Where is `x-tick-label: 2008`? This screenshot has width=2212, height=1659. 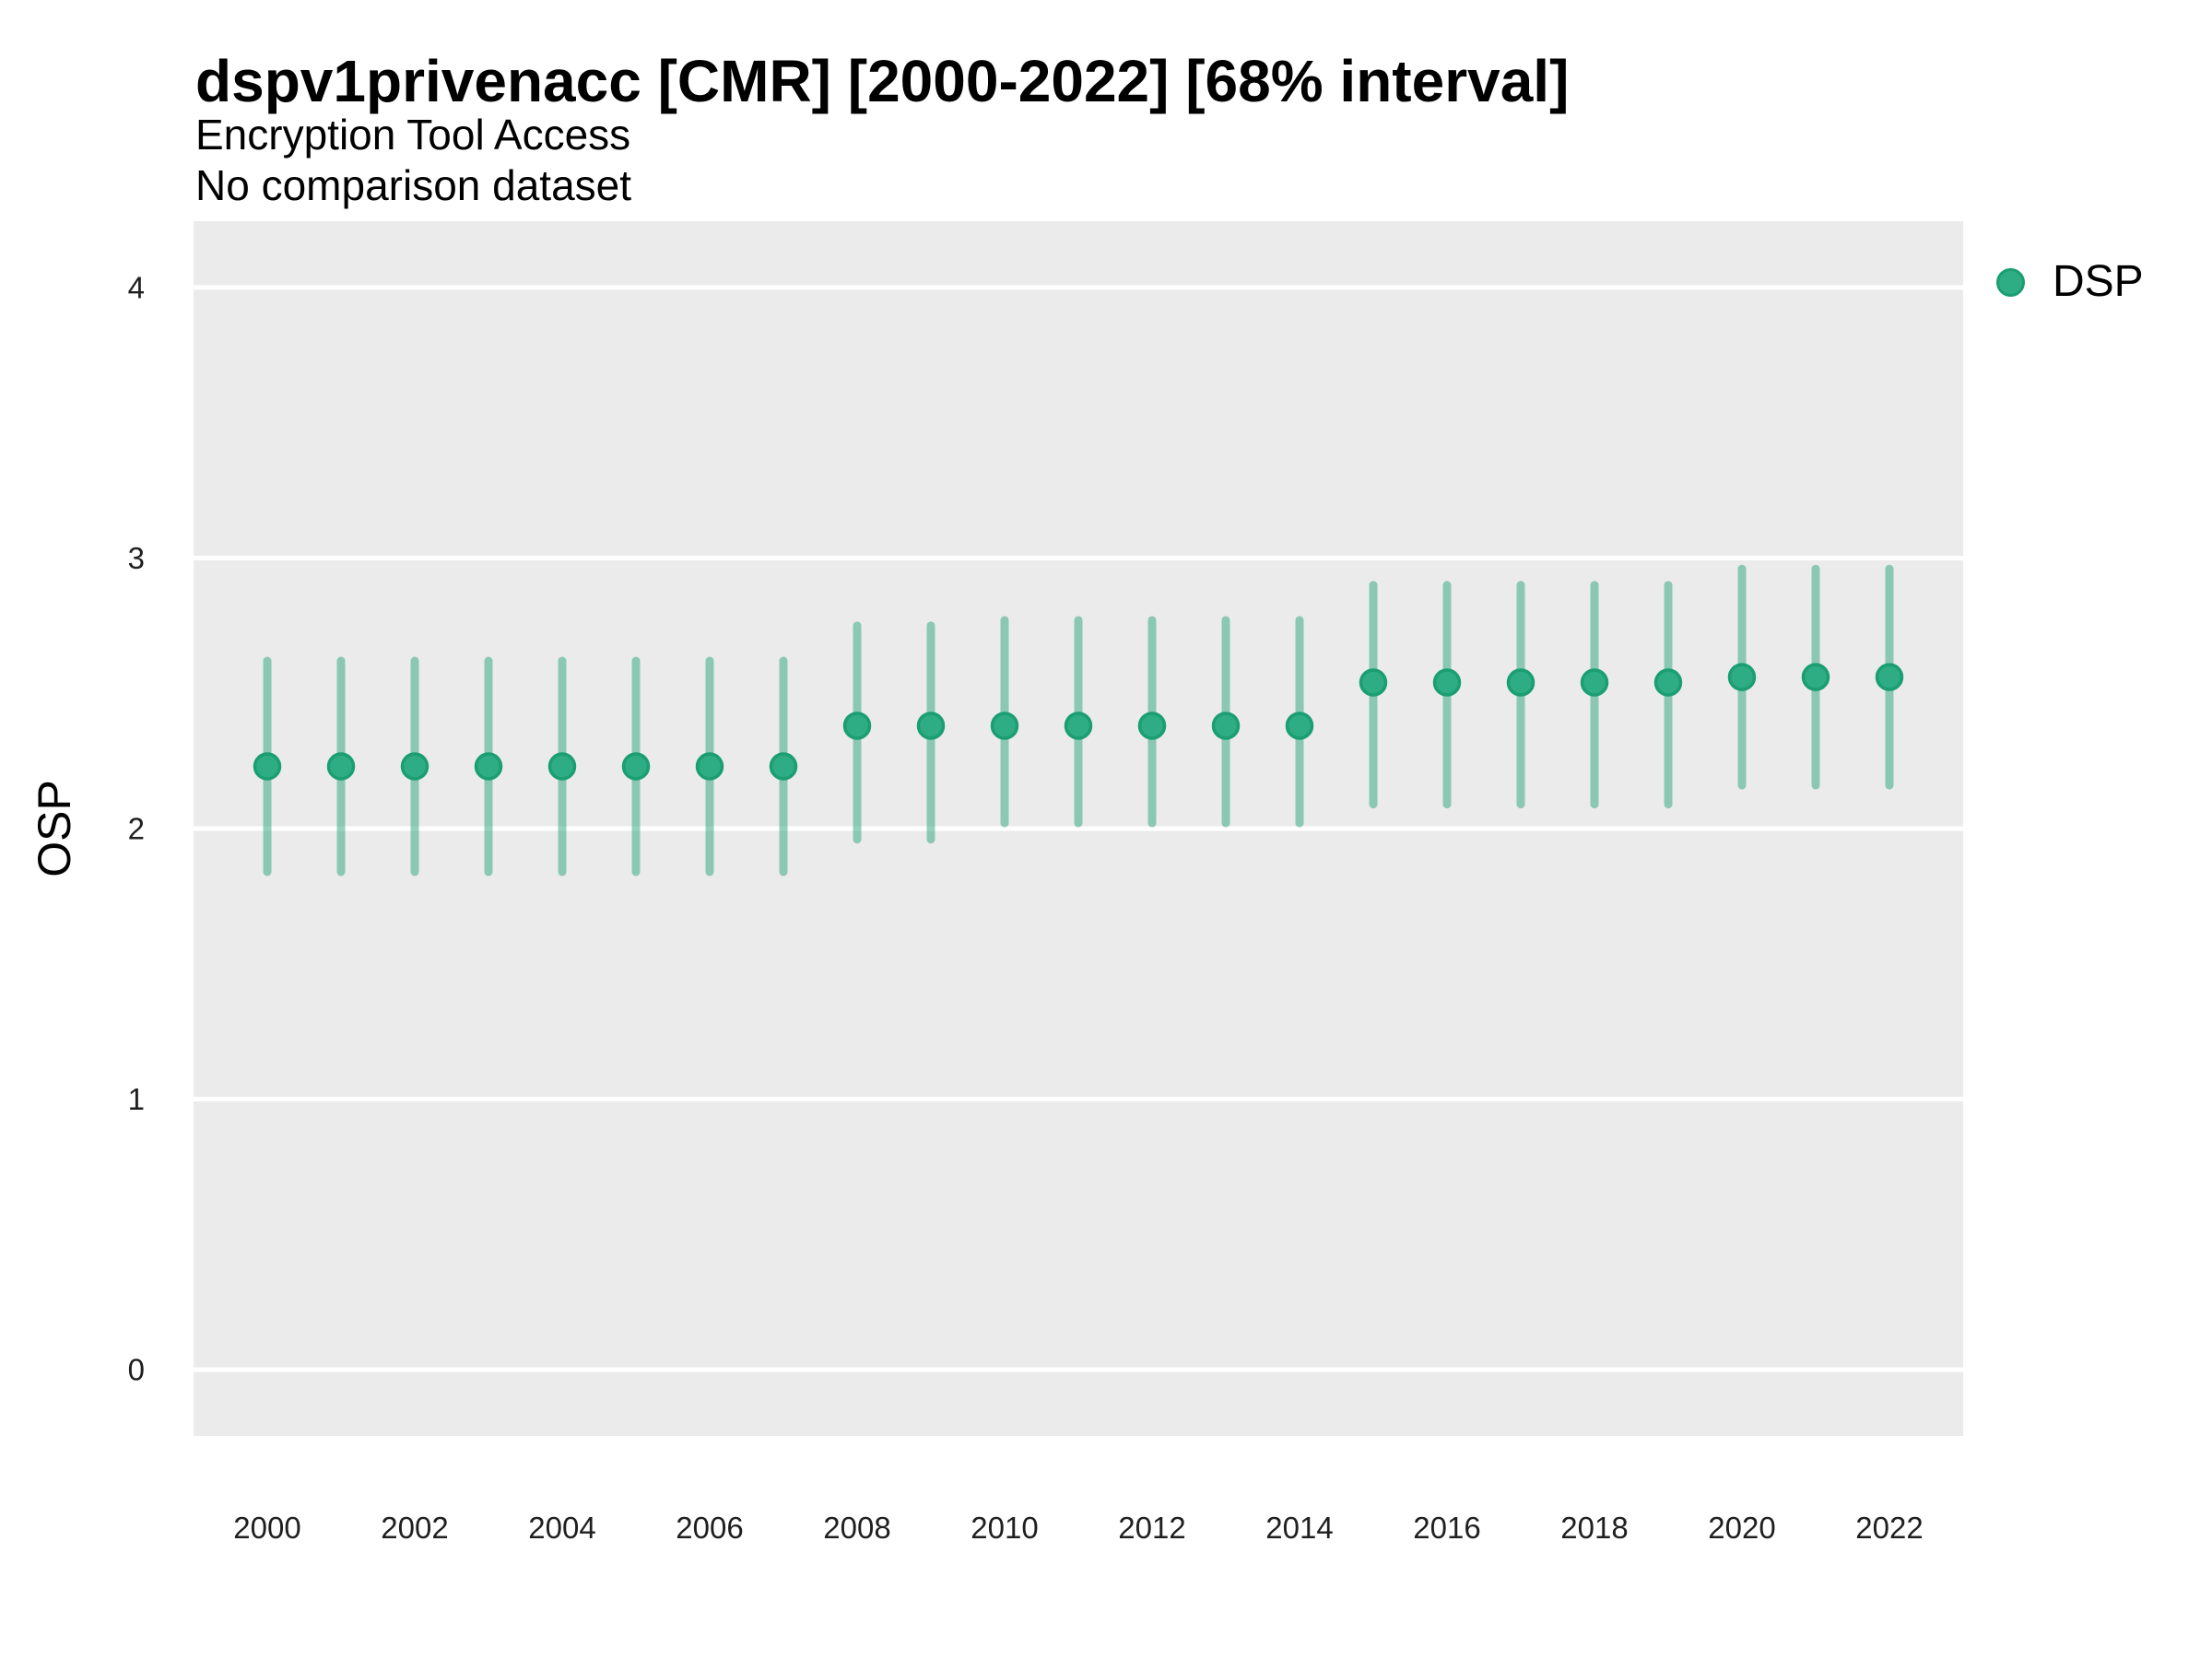 x-tick-label: 2008 is located at coordinates (856, 1528).